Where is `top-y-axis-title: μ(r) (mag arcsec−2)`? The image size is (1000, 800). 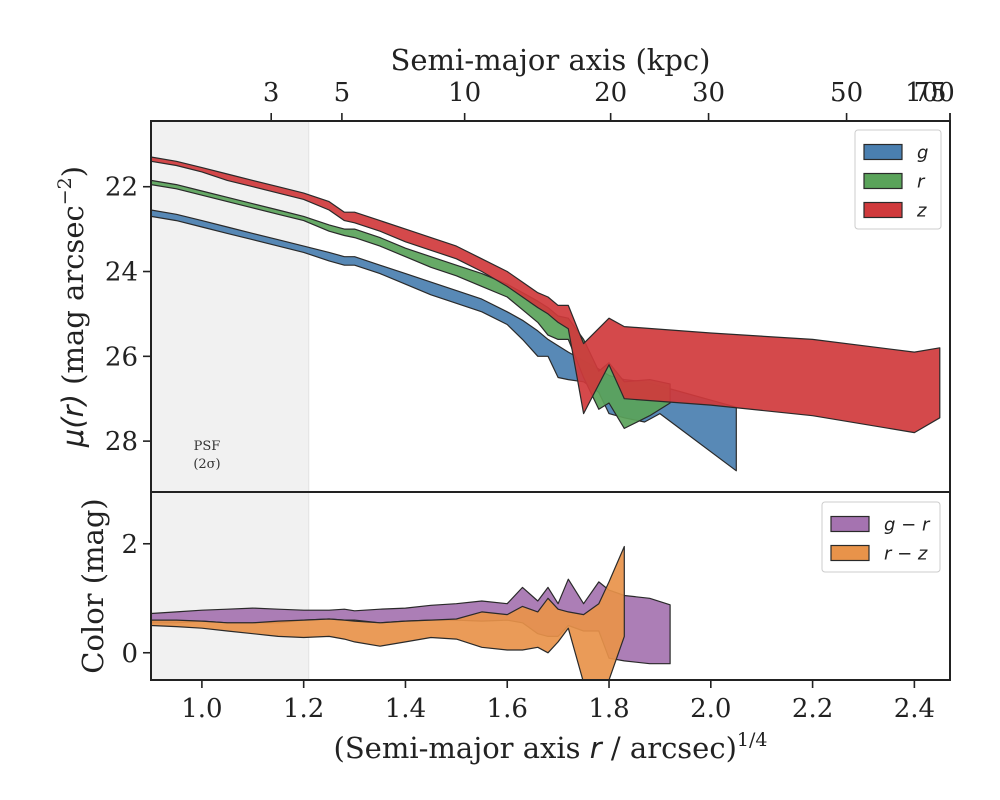
top-y-axis-title: μ(r) (mag arcsec−2) is located at coordinates (72, 307).